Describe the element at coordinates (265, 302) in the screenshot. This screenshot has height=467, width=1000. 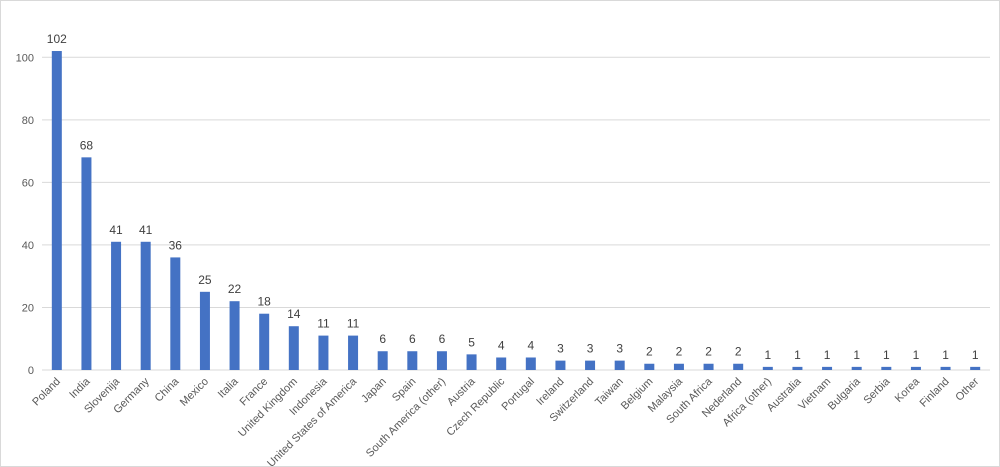
I see `data-label: 18` at that location.